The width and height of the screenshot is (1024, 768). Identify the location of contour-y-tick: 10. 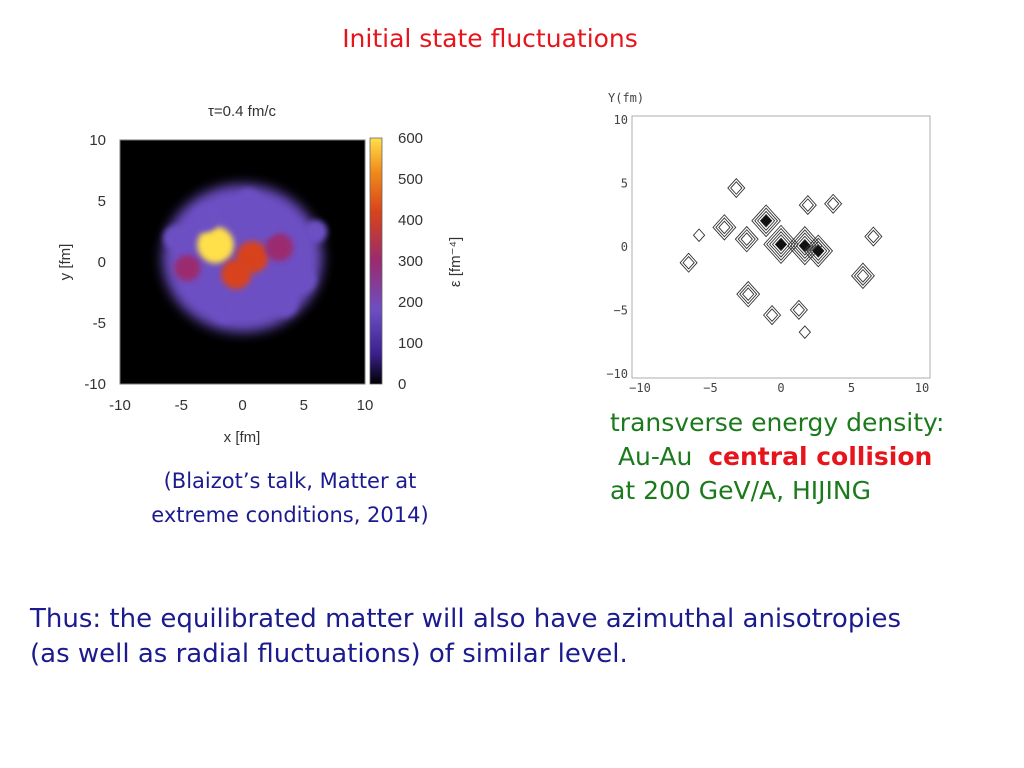
(621, 120).